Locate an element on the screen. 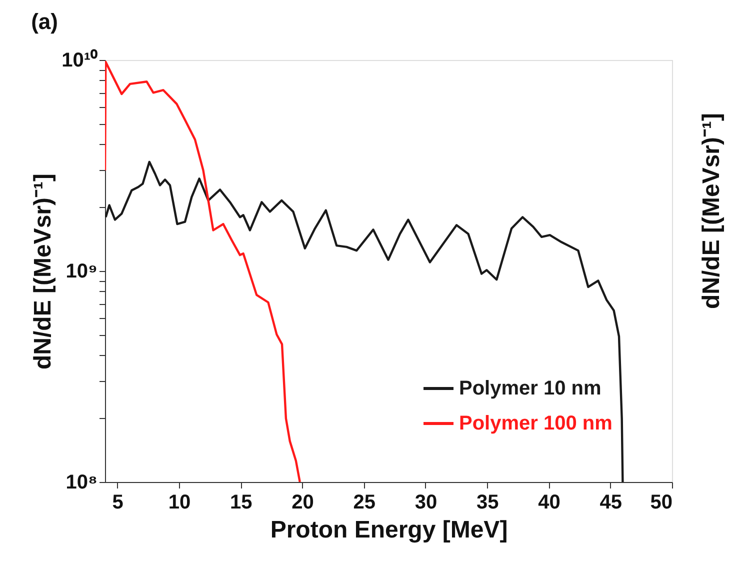  legend-label: Polymer 100 nm is located at coordinates (535, 423).